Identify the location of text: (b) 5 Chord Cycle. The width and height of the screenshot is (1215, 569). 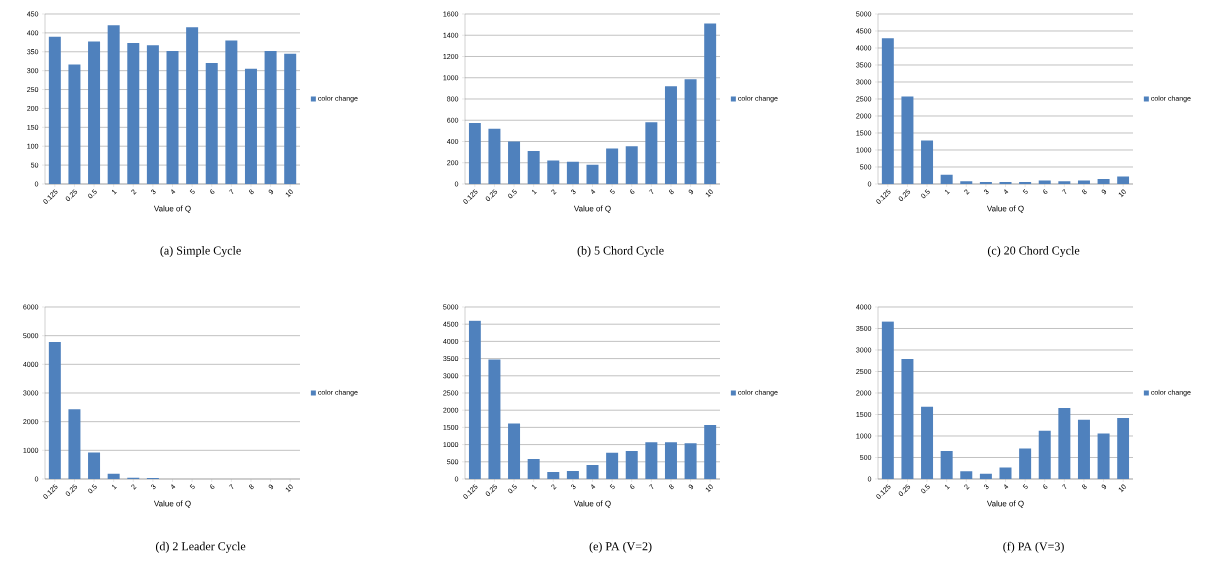
(620, 252).